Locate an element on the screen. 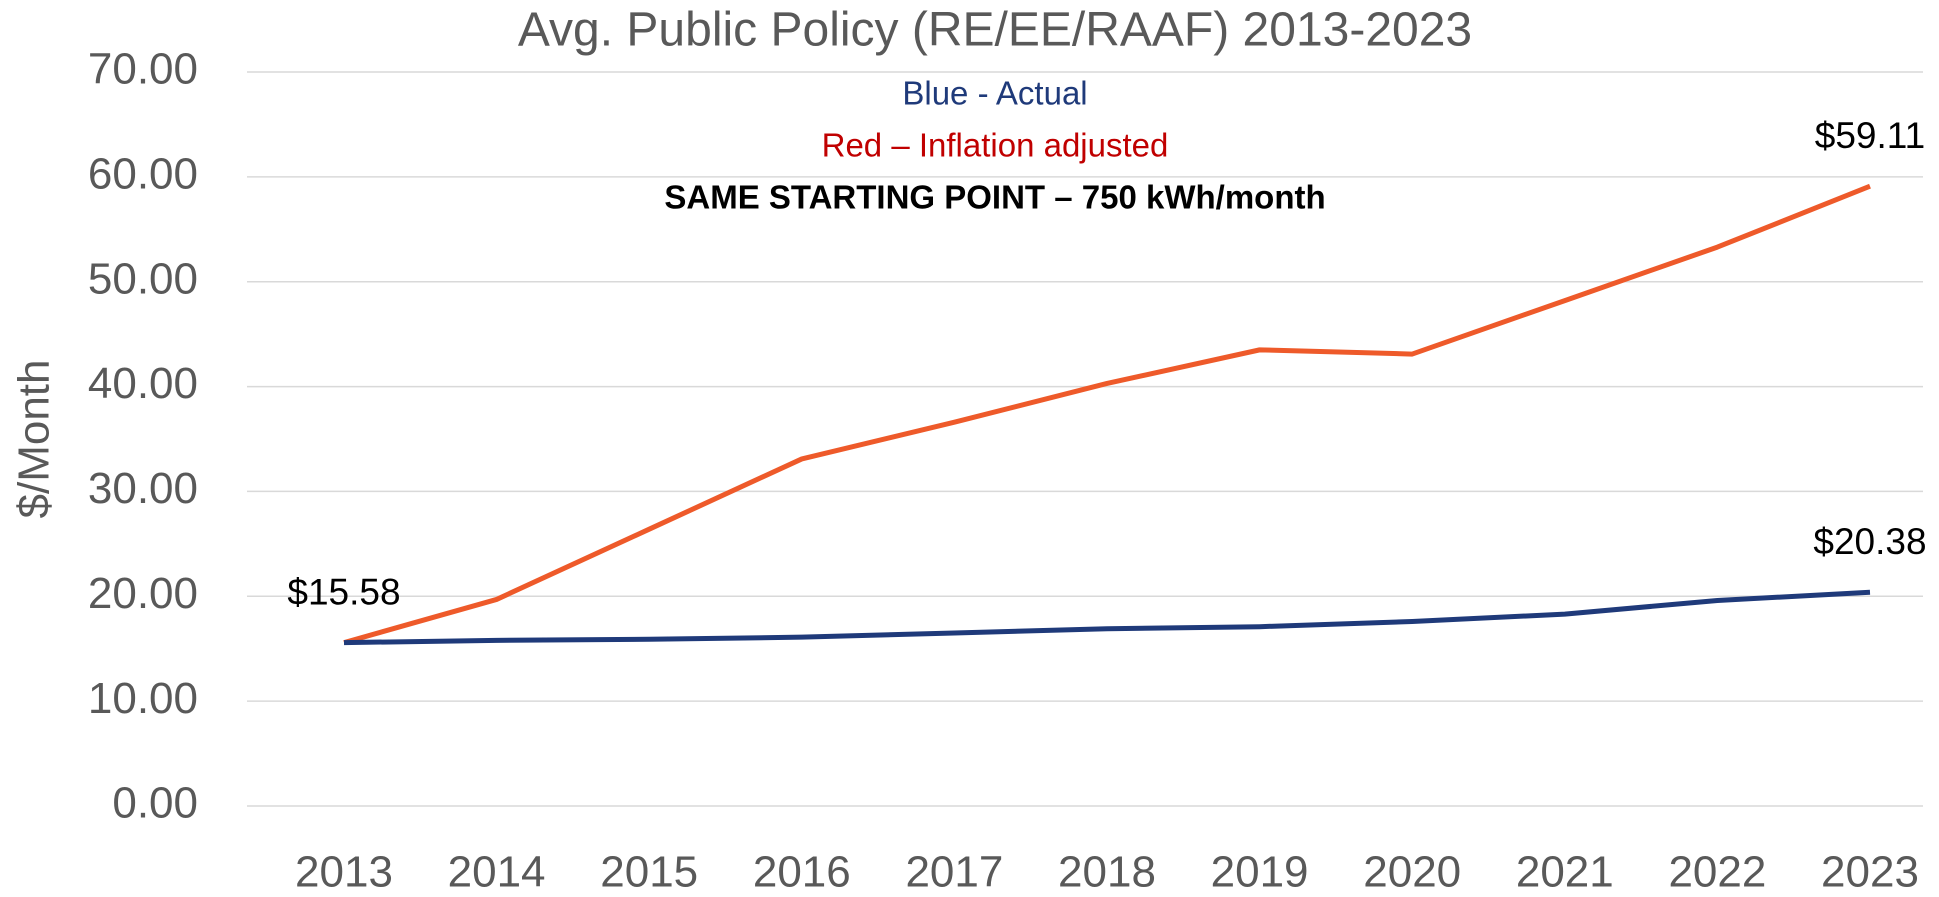  x-tick-label: 2014 is located at coordinates (497, 872).